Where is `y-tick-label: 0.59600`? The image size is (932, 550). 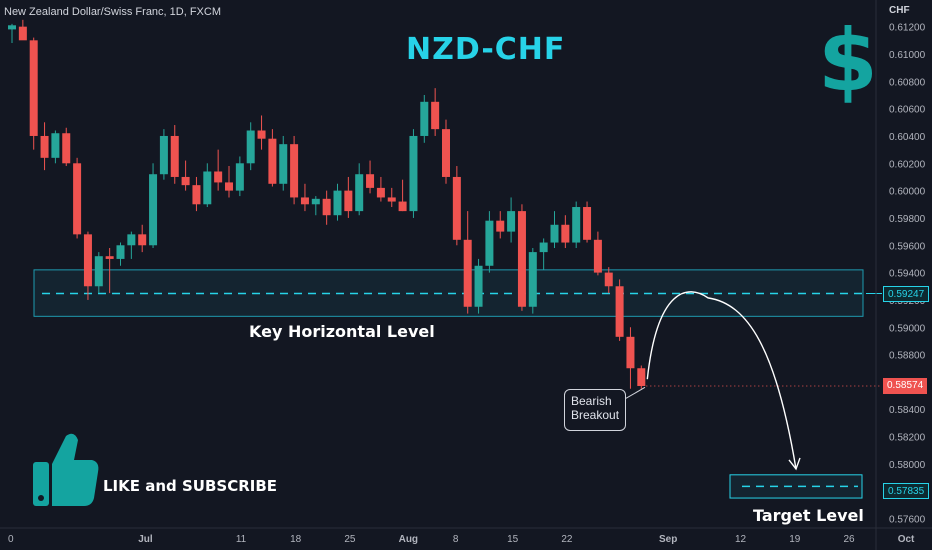
y-tick-label: 0.59600 is located at coordinates (907, 246).